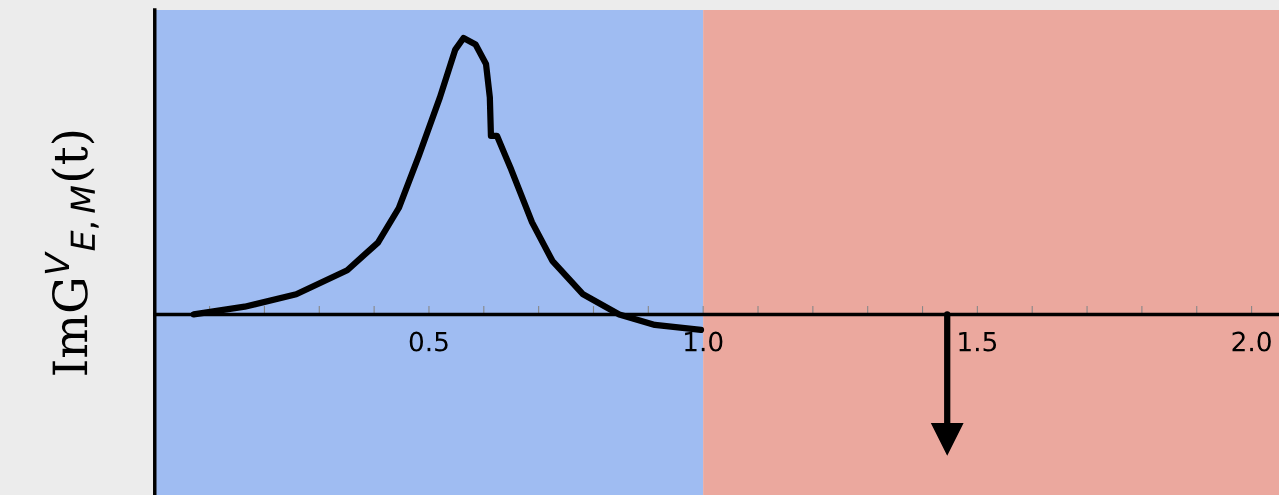  What do you see at coordinates (704, 341) in the screenshot?
I see `x-tick-label: 1.0` at bounding box center [704, 341].